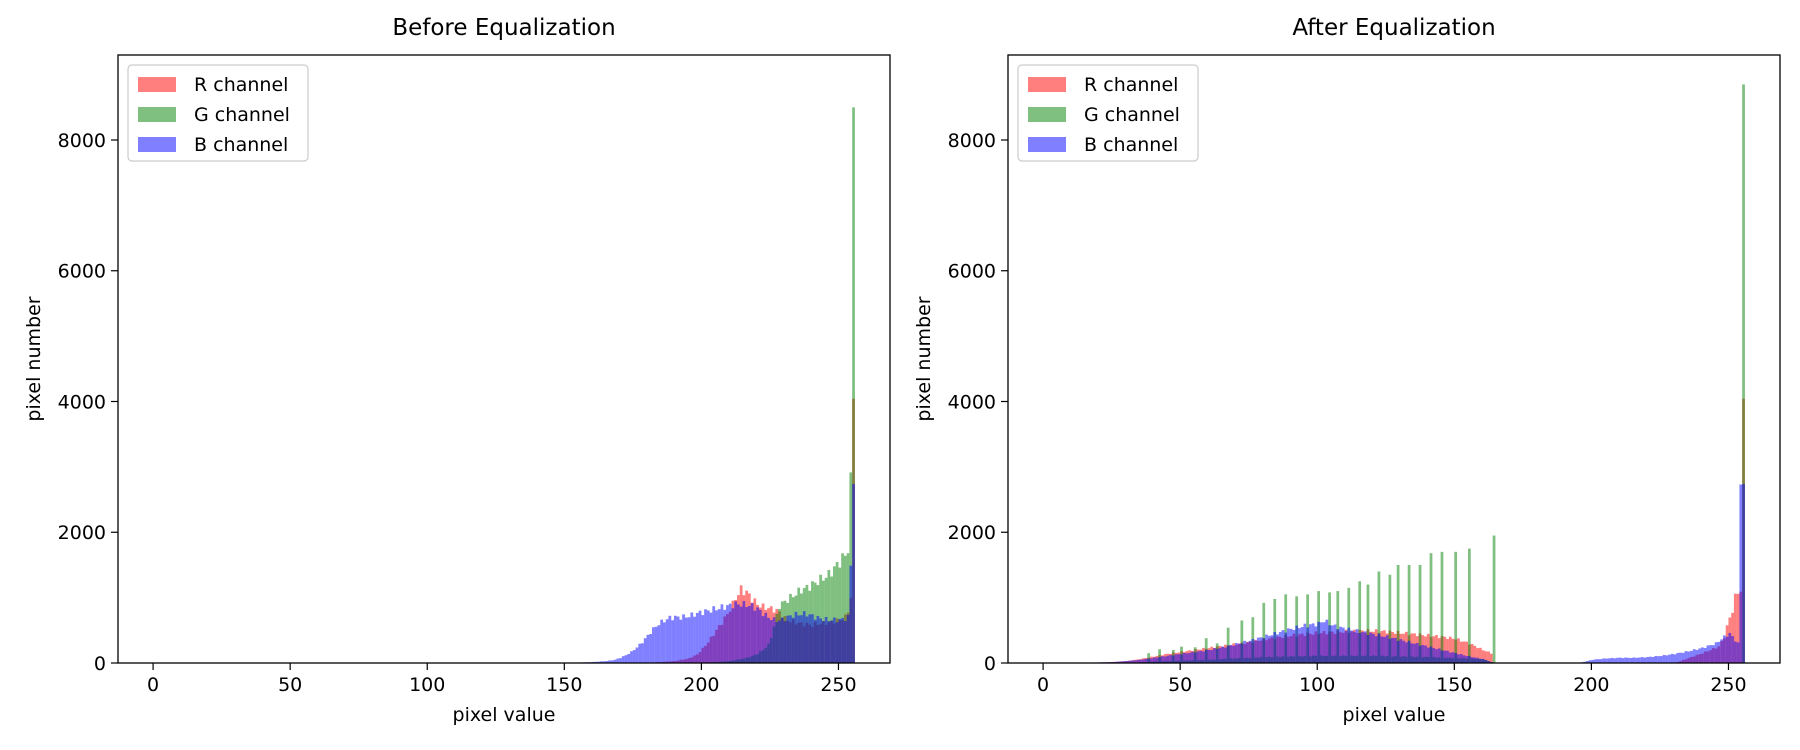 This screenshot has height=750, width=1800. I want to click on x-tick-label: 150, so click(1454, 685).